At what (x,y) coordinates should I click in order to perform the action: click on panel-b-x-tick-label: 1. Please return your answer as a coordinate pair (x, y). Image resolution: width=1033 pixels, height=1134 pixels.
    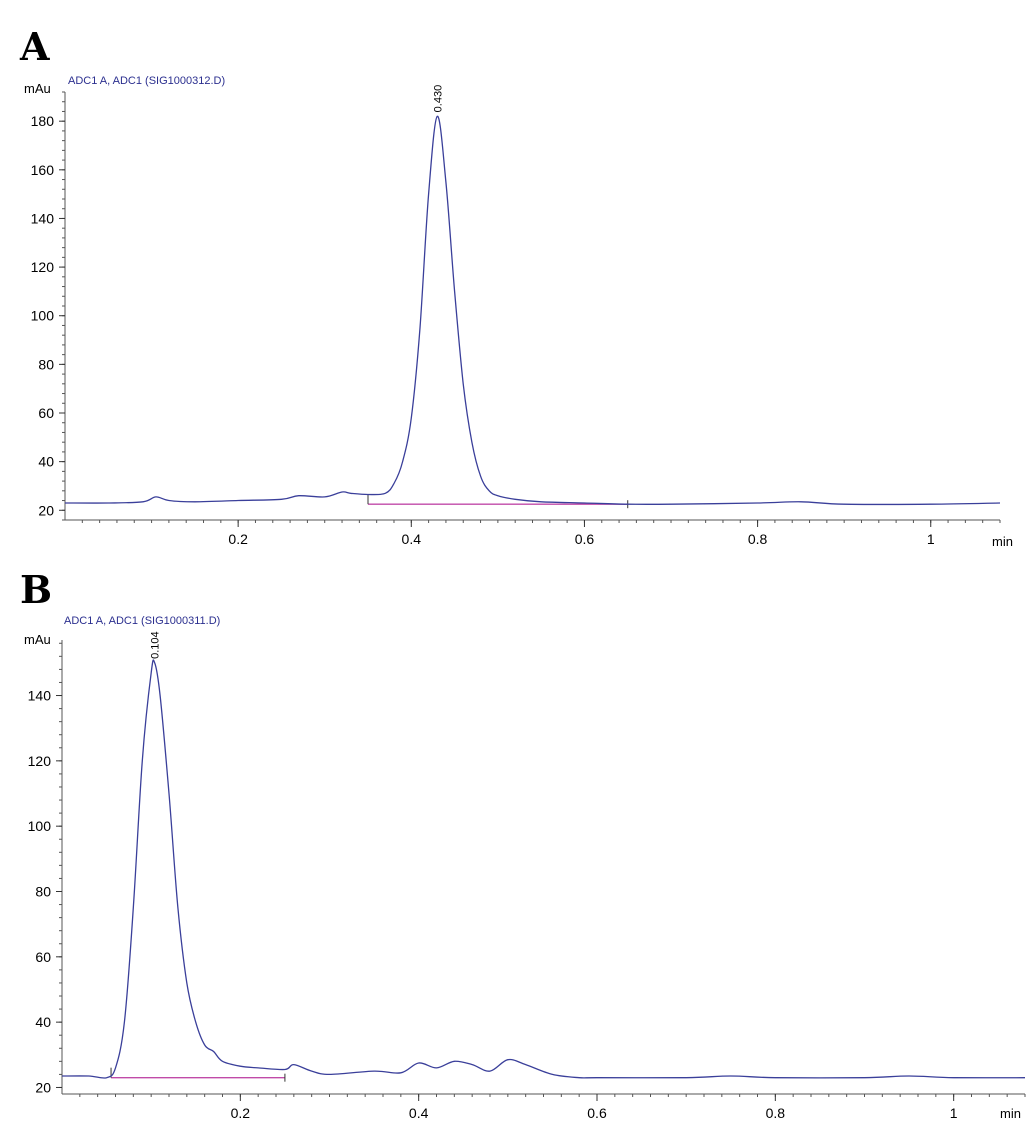
    Looking at the image, I should click on (954, 1113).